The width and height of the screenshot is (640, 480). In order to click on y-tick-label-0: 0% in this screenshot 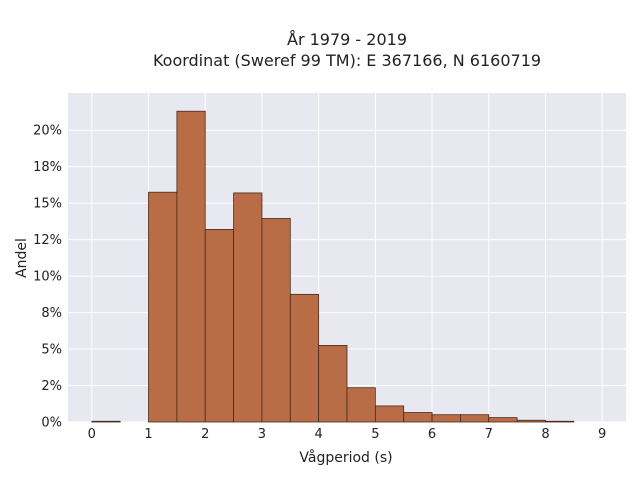, I will do `click(51, 423)`.